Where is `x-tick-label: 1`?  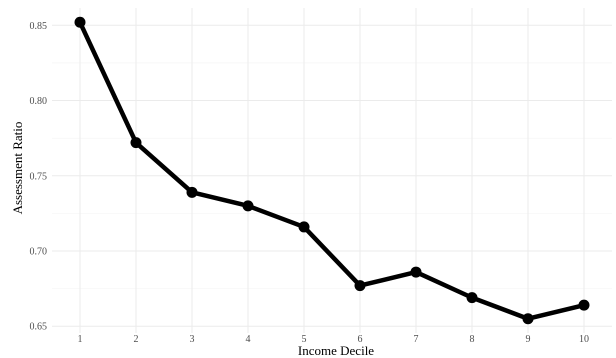 x-tick-label: 1 is located at coordinates (80, 339).